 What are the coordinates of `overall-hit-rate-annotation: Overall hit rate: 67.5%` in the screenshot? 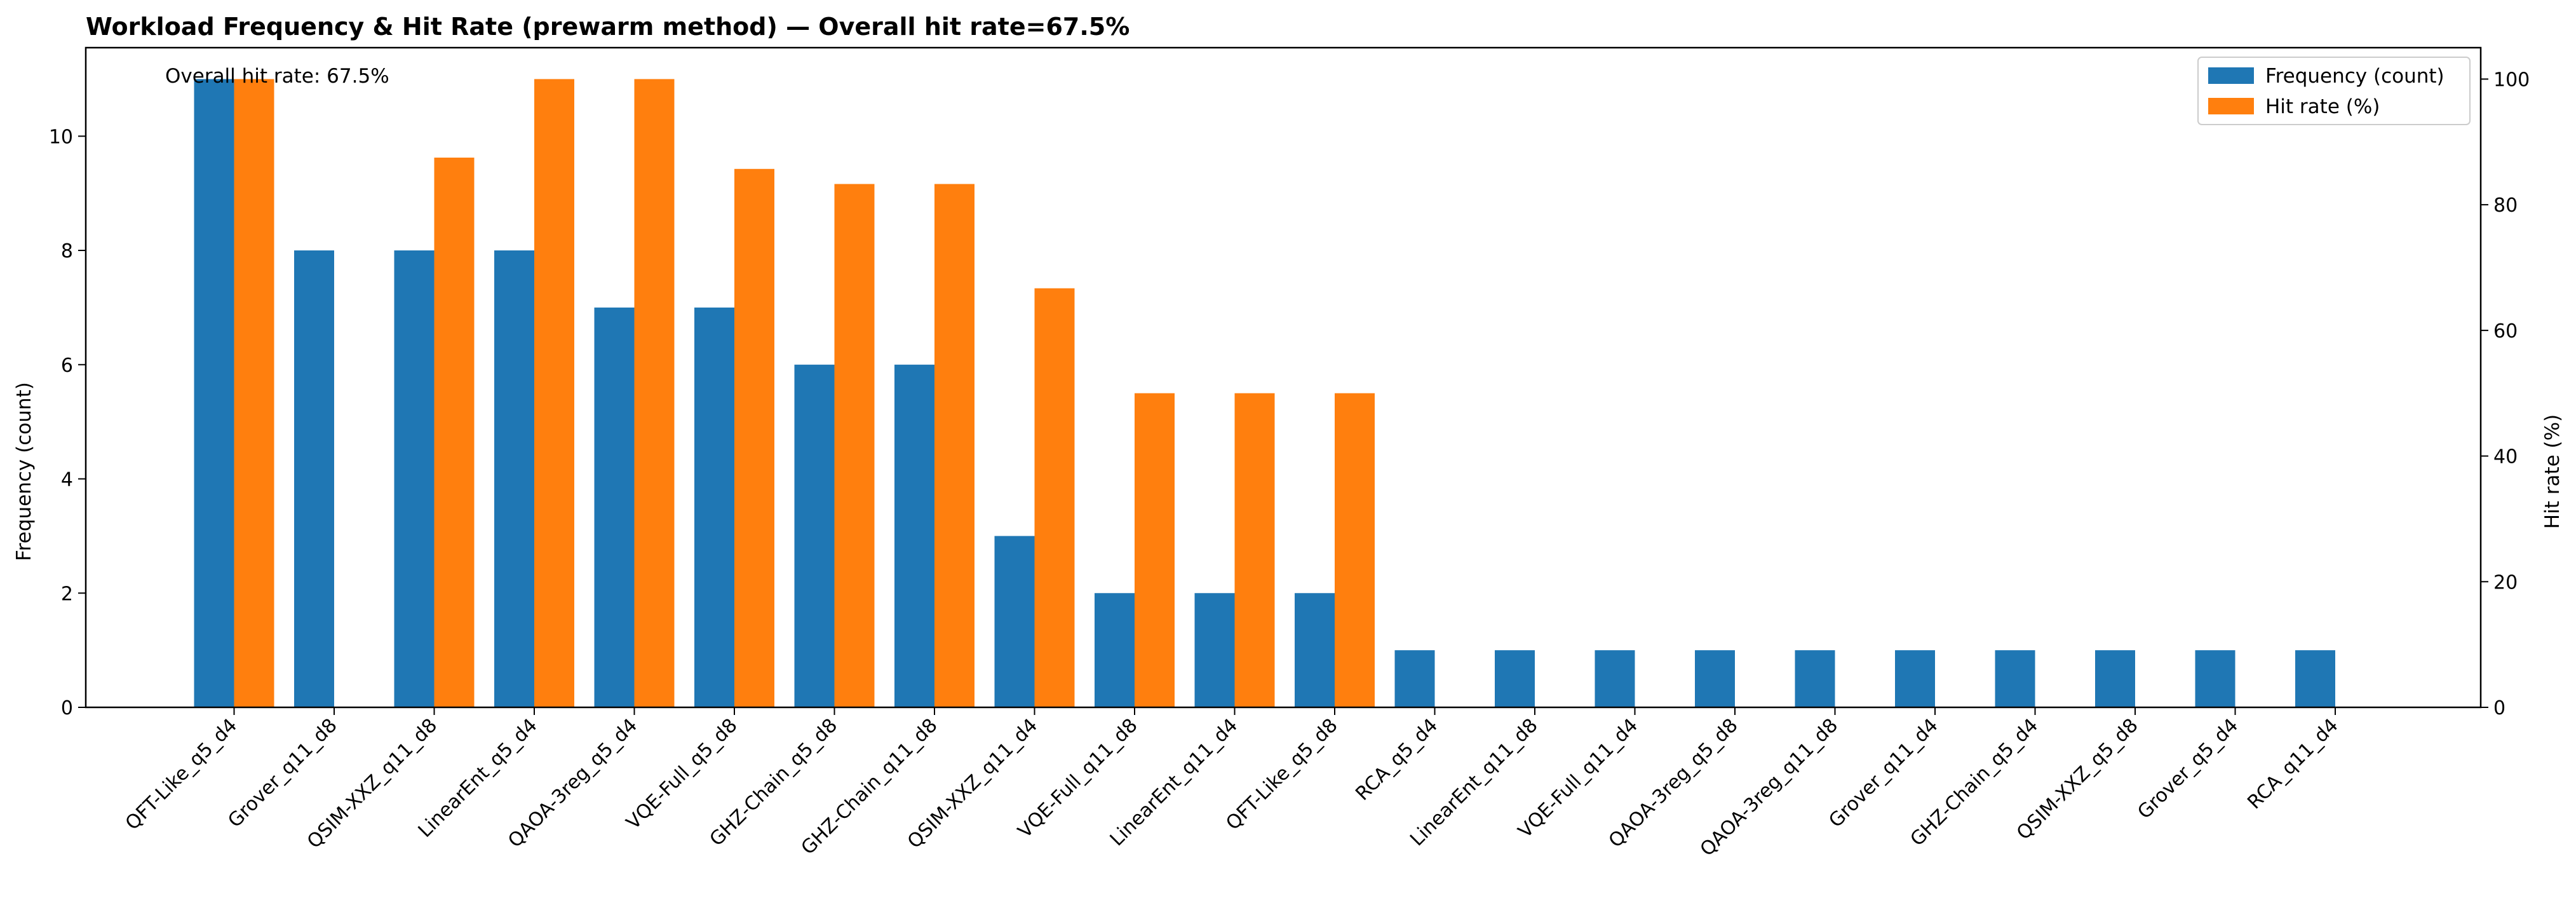 It's located at (277, 77).